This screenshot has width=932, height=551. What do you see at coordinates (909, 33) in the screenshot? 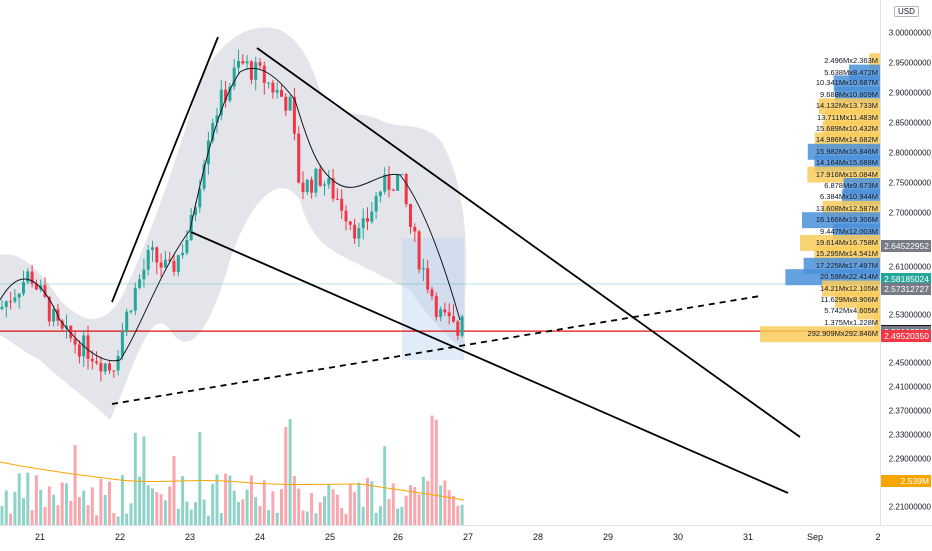
I see `price-tick: 3.00000000` at bounding box center [909, 33].